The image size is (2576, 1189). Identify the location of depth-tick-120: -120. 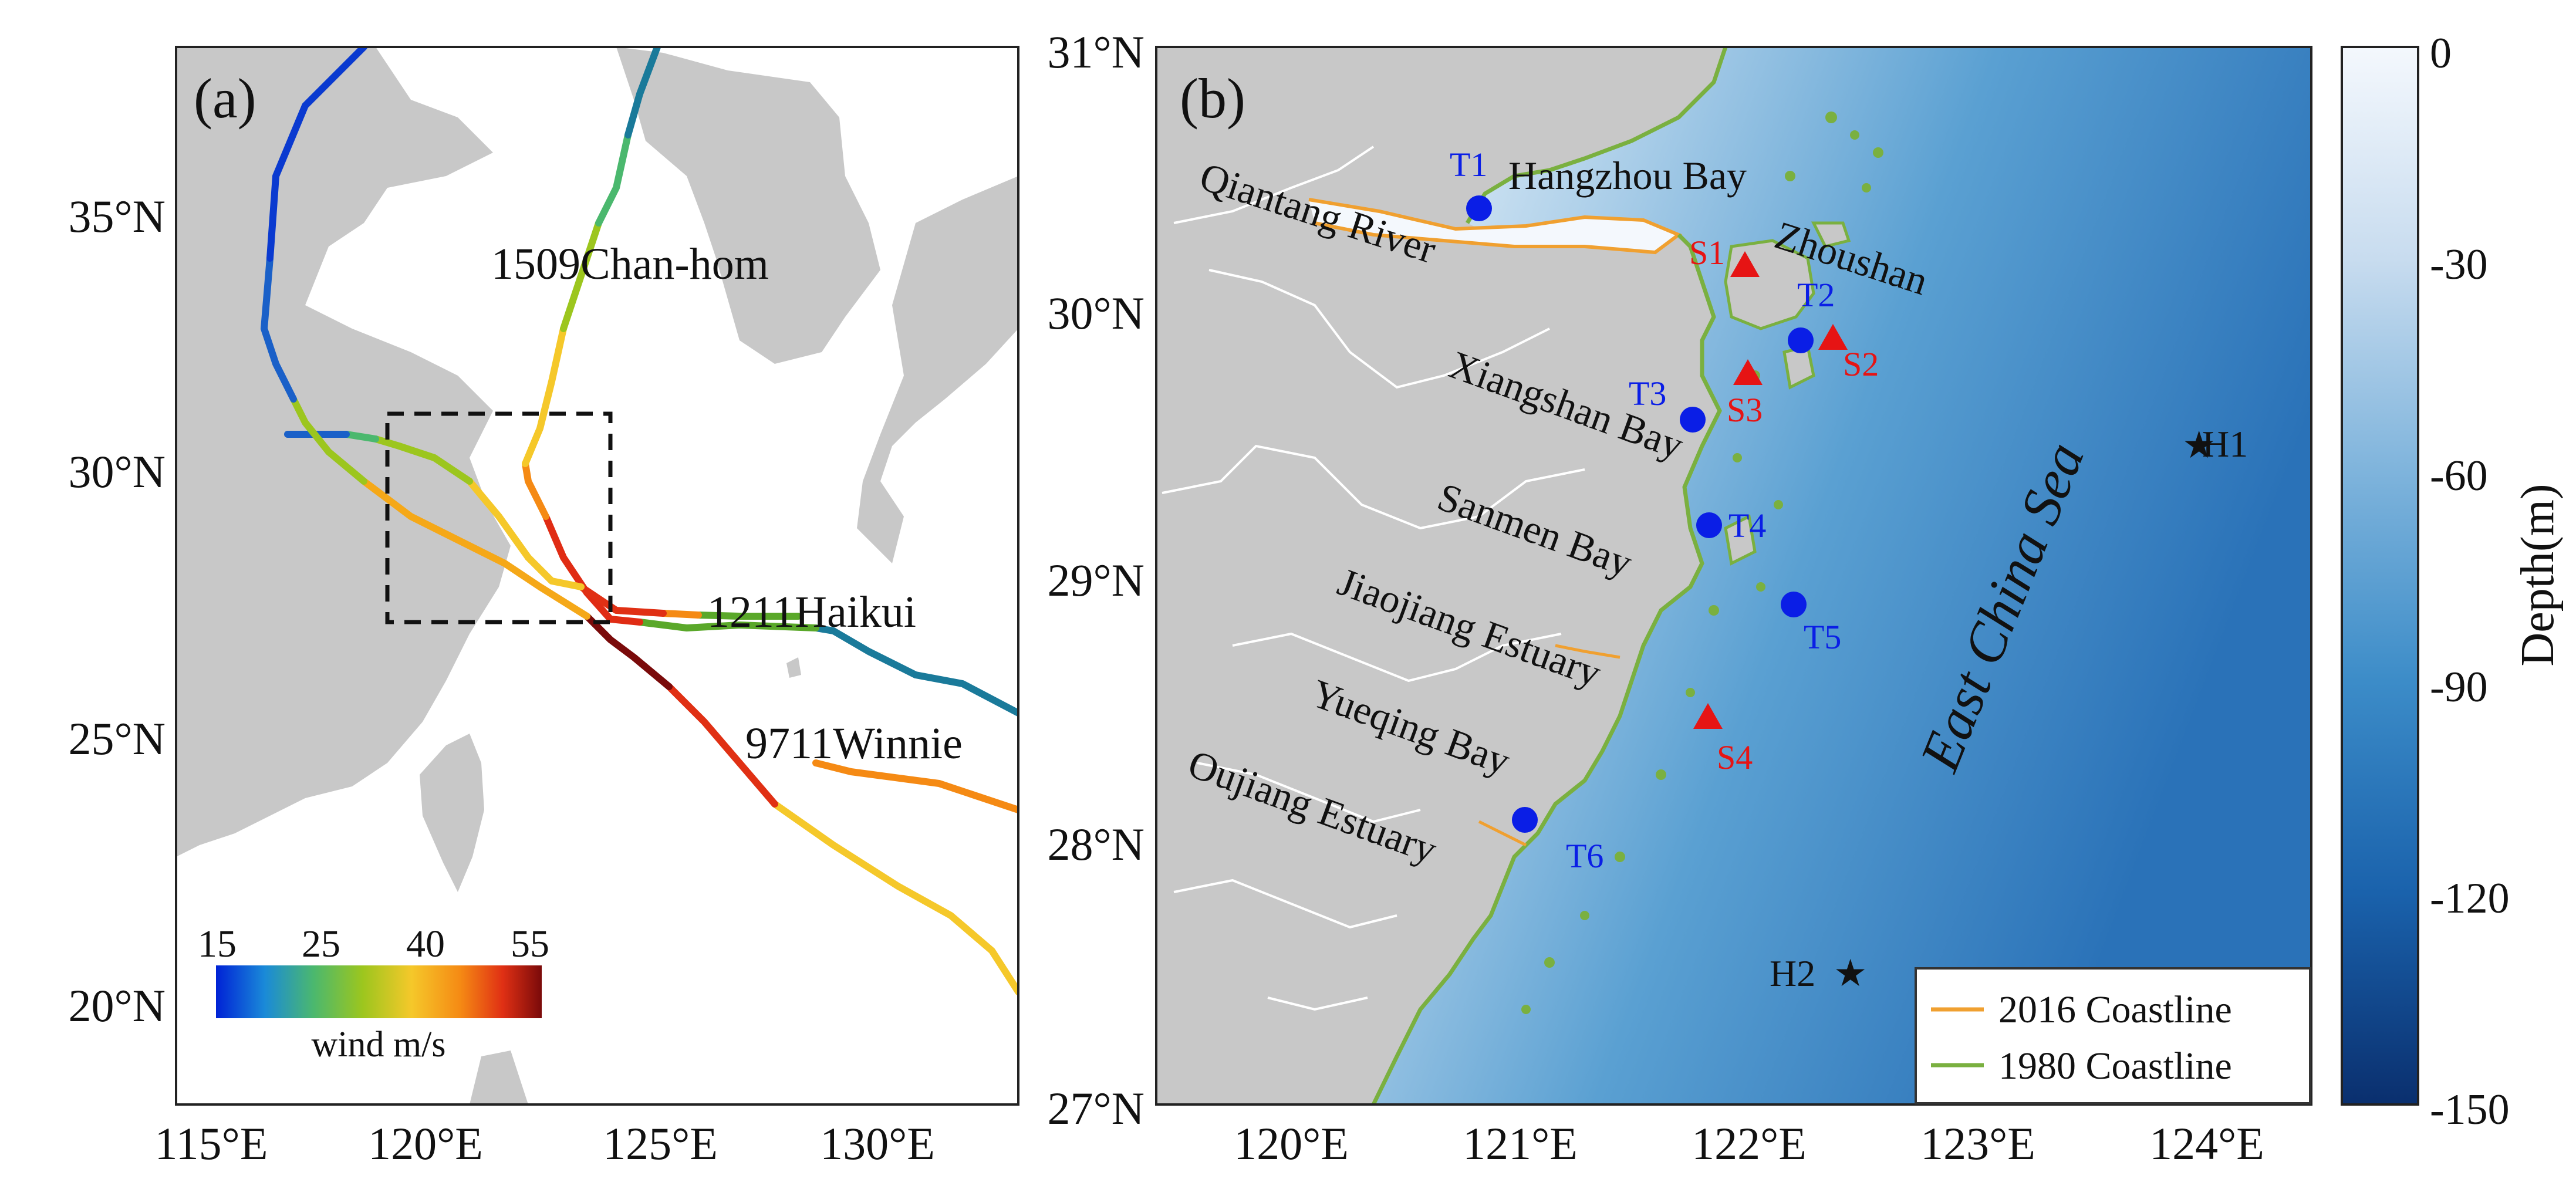
(2470, 898).